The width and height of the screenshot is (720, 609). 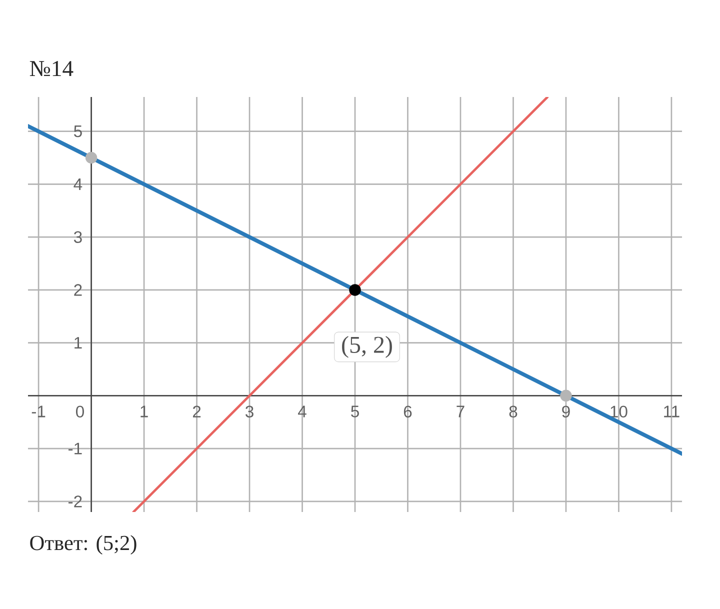 I want to click on x-tick-label: 4, so click(x=302, y=412).